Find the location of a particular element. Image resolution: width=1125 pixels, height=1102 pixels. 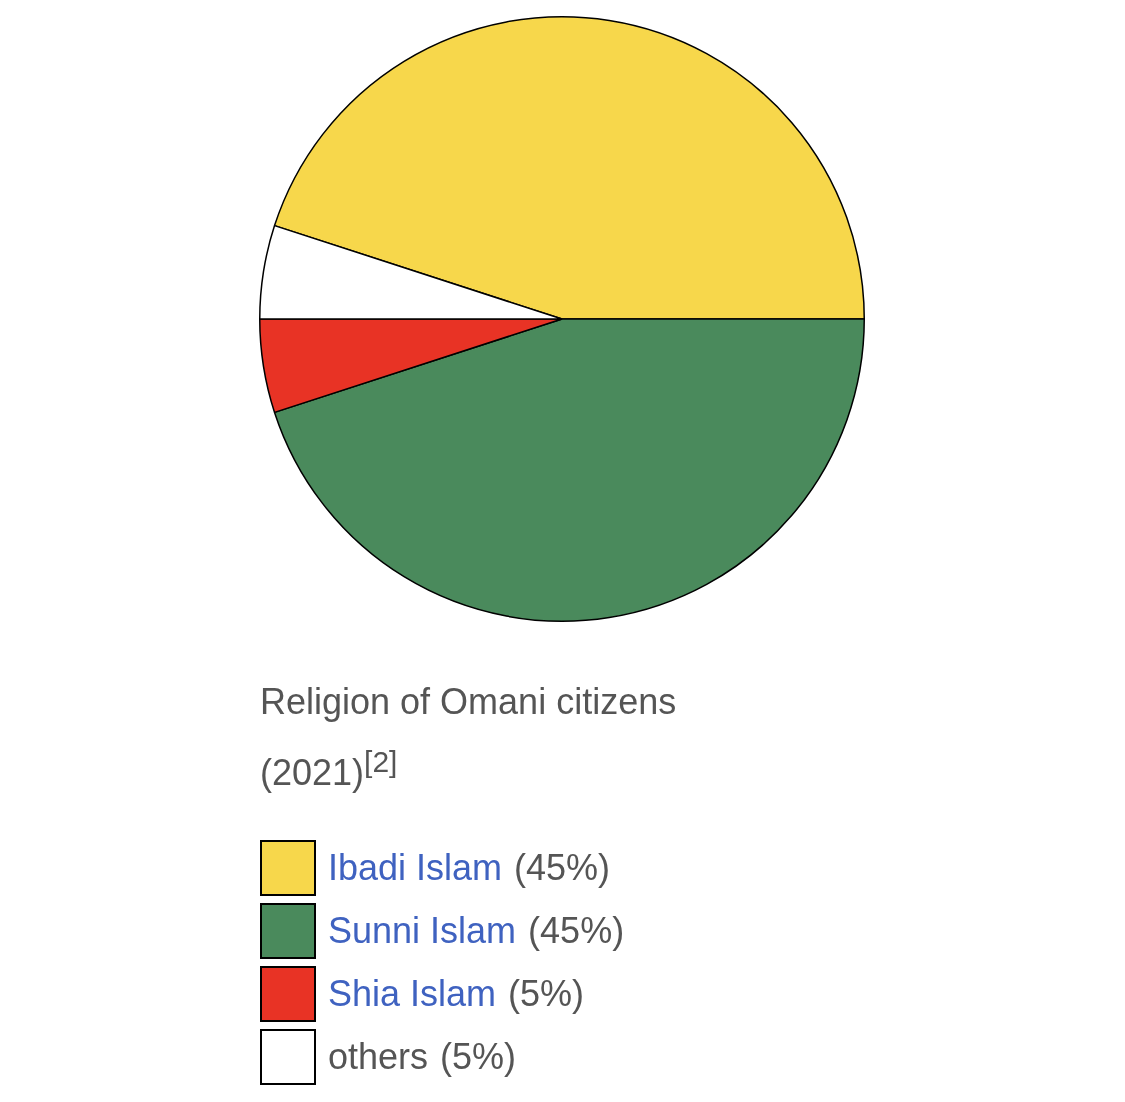

legend-label: Sunni Islam is located at coordinates (422, 930).